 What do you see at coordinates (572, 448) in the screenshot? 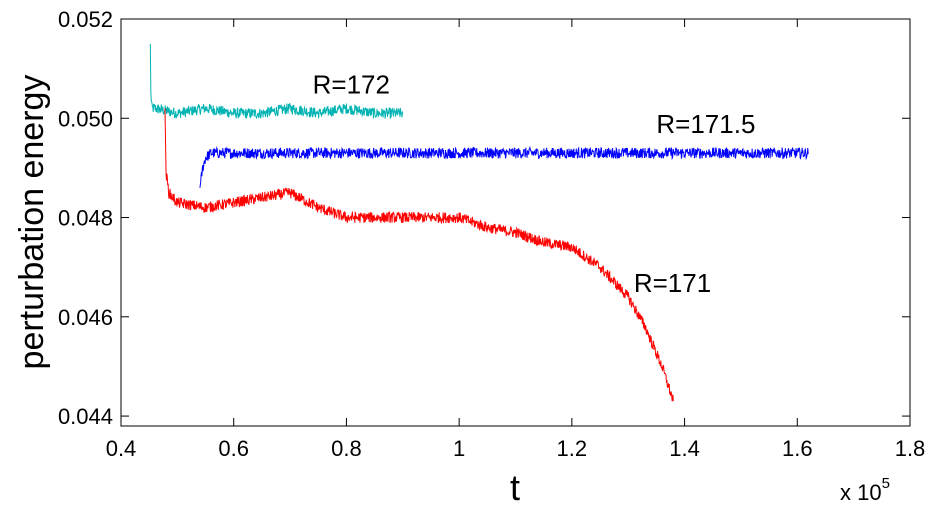
I see `x-tick-label: 1.2` at bounding box center [572, 448].